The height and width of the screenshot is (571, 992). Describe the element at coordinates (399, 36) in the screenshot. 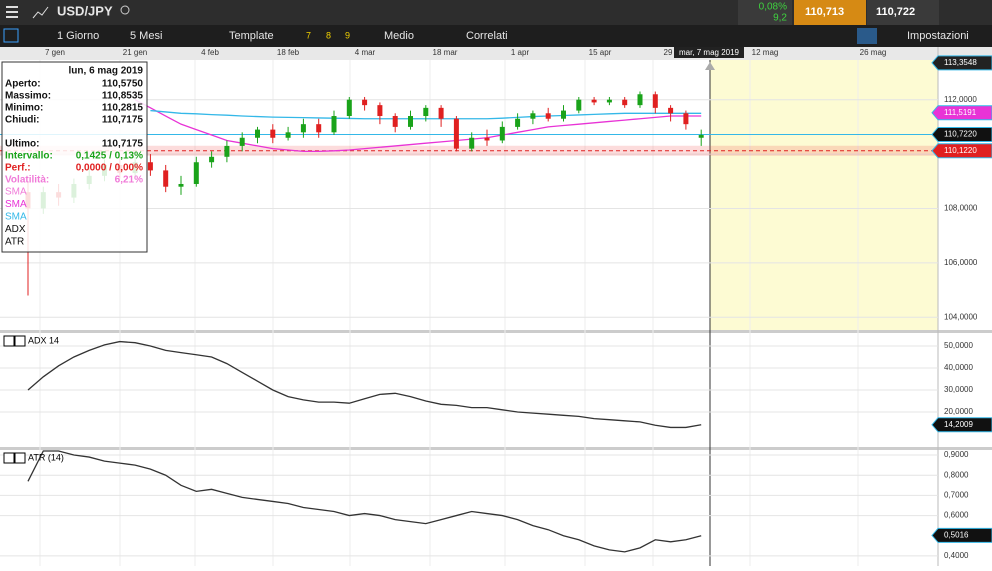

I see `style: Medio` at that location.